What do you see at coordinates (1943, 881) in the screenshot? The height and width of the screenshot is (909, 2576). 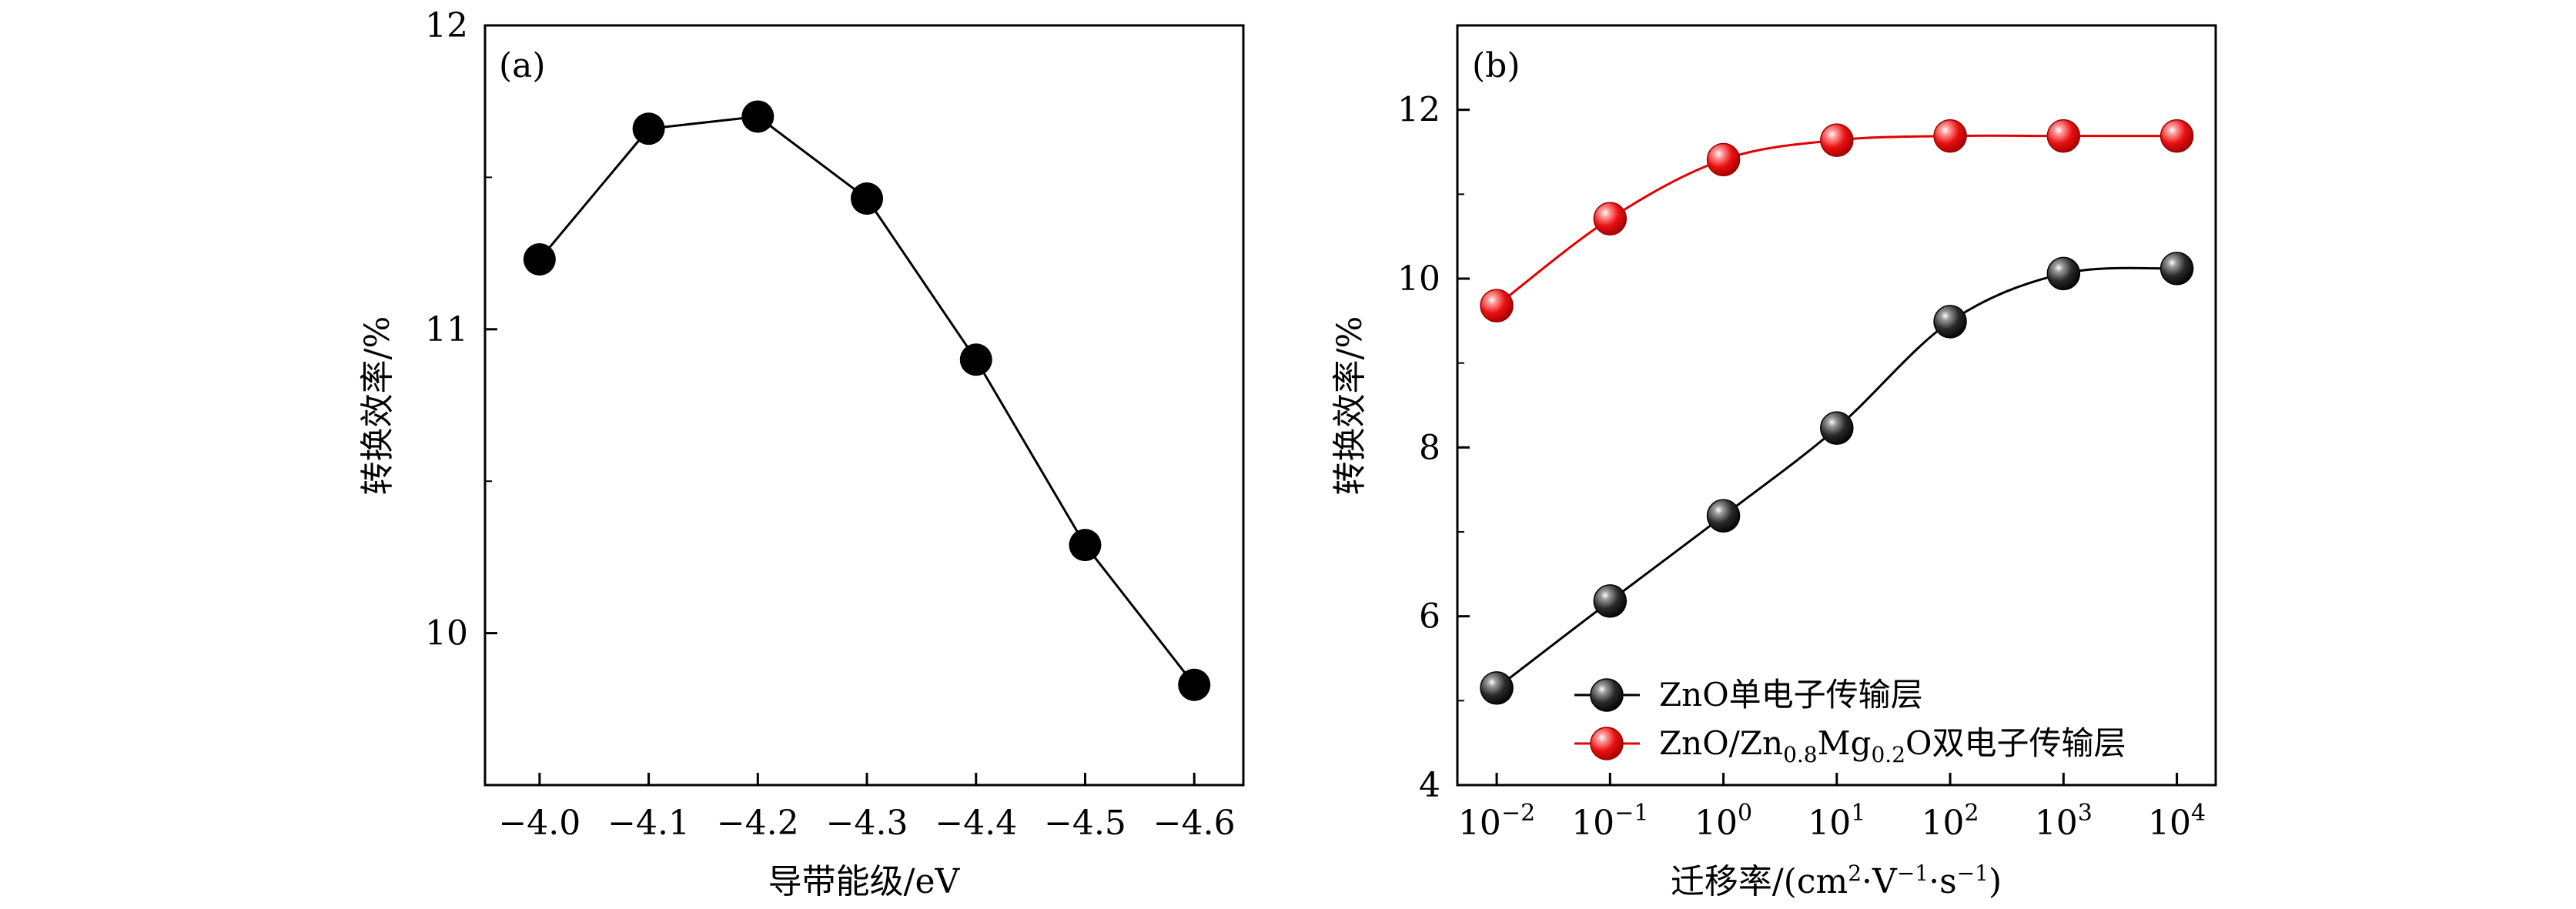 I see `xlabel-part: ·s` at bounding box center [1943, 881].